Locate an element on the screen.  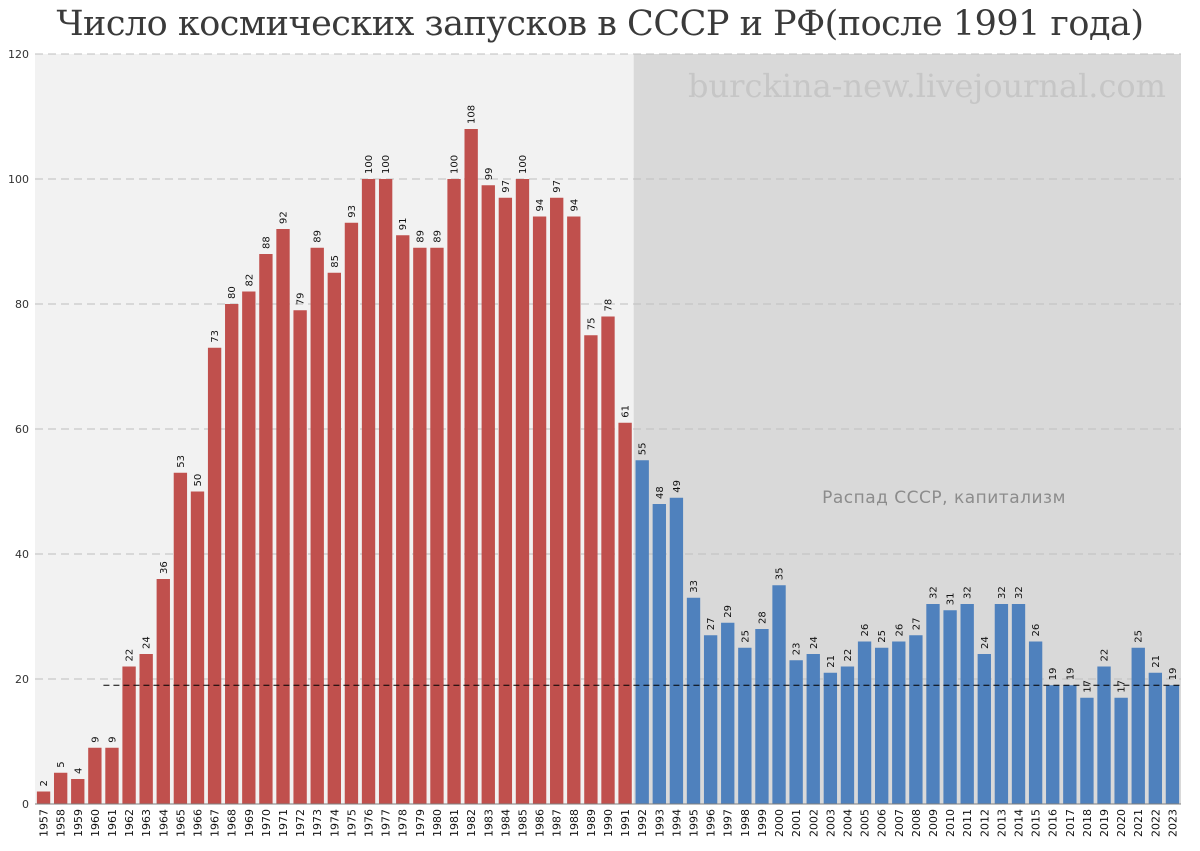
bar-2012 is located at coordinates (984, 729).